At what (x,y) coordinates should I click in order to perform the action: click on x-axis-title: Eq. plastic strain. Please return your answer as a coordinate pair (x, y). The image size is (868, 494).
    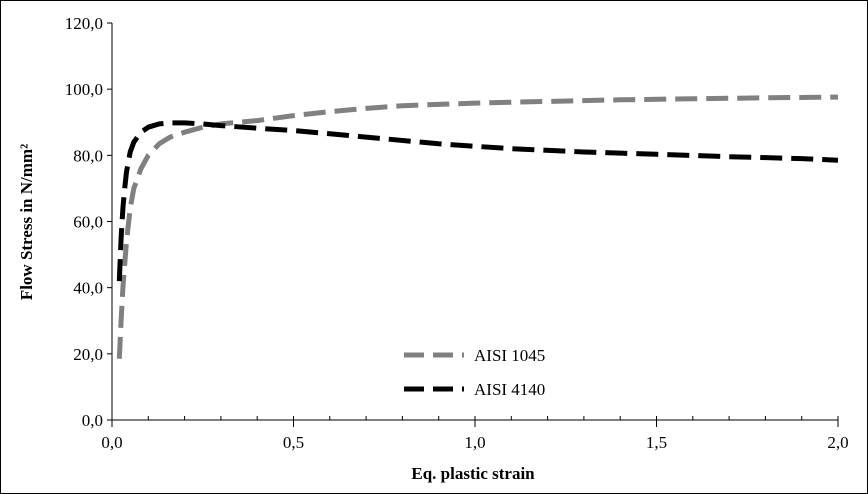
    Looking at the image, I should click on (473, 473).